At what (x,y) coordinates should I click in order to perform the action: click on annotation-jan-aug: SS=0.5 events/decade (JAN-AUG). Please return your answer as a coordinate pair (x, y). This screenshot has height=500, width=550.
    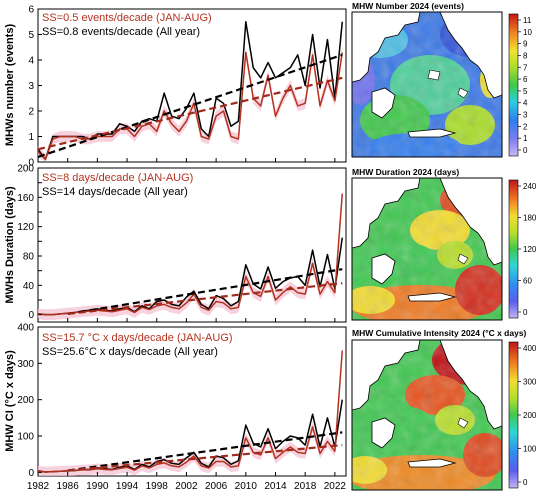
    Looking at the image, I should click on (127, 18).